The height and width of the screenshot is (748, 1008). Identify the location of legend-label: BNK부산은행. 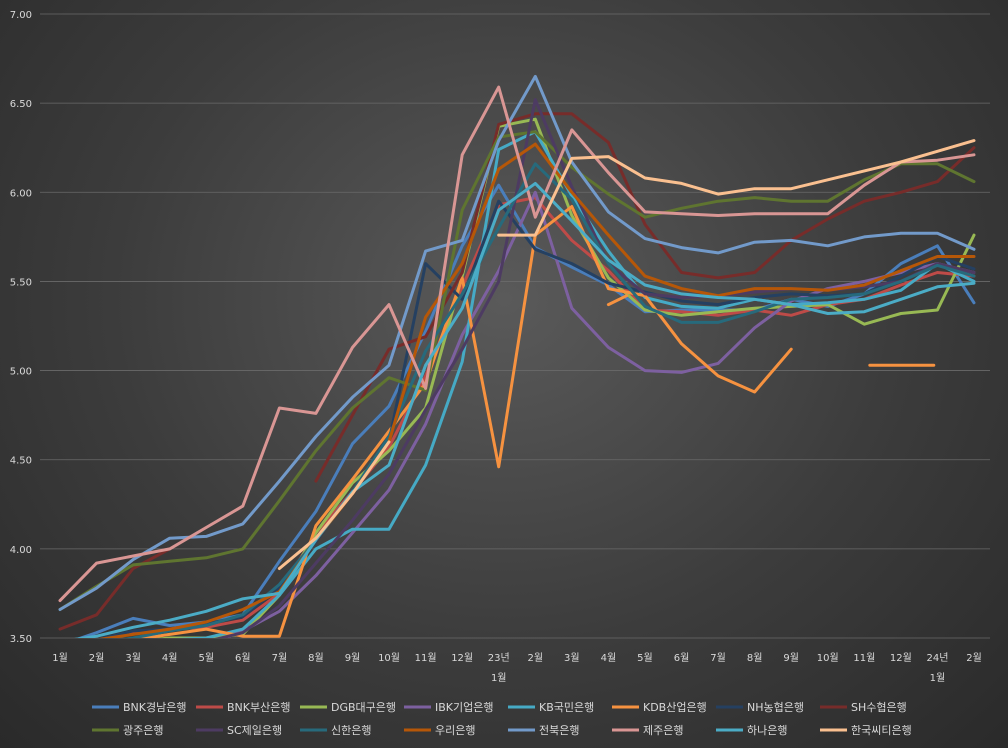
(258, 707).